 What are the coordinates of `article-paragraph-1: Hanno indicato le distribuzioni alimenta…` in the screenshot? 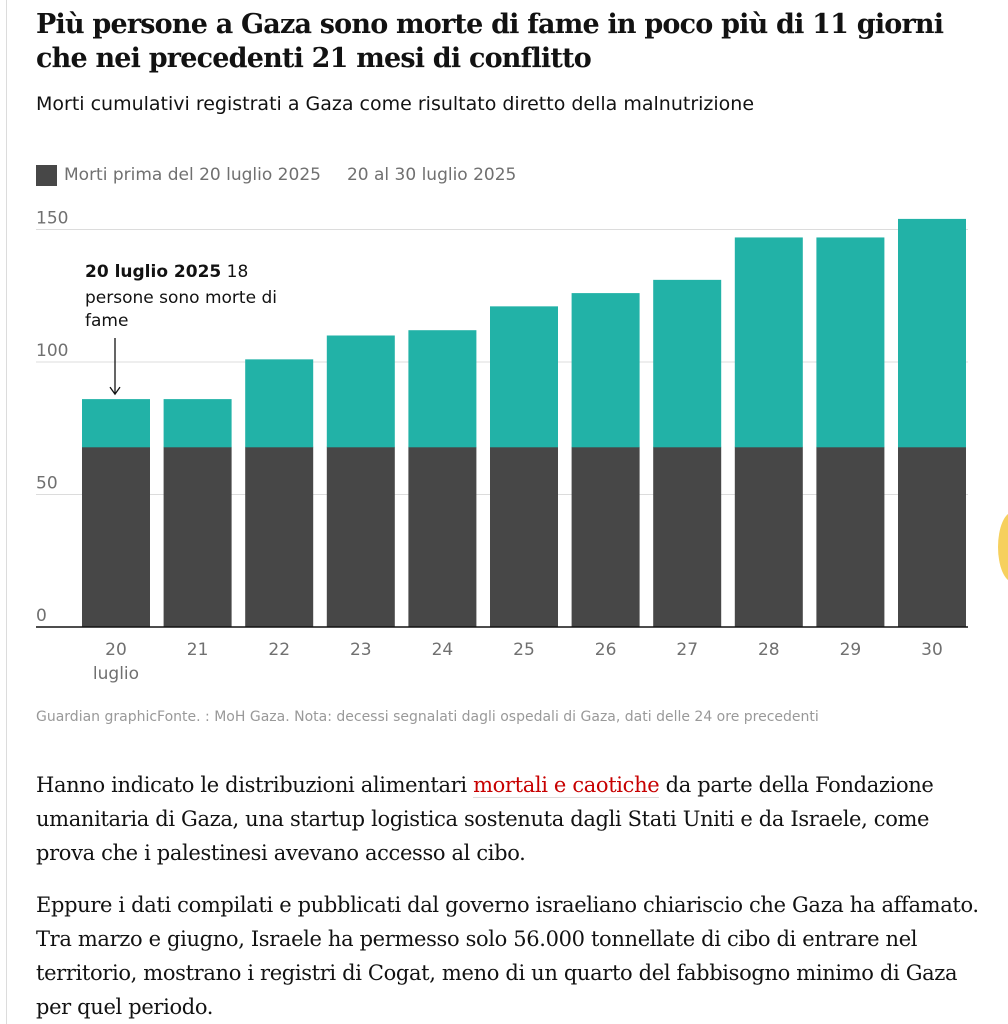 It's located at (485, 819).